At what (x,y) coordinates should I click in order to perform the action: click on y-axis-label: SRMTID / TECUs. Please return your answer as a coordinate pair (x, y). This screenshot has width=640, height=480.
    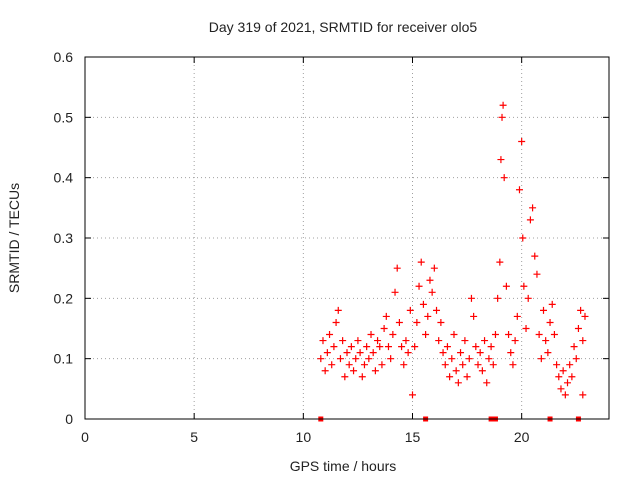
    Looking at the image, I should click on (14, 238).